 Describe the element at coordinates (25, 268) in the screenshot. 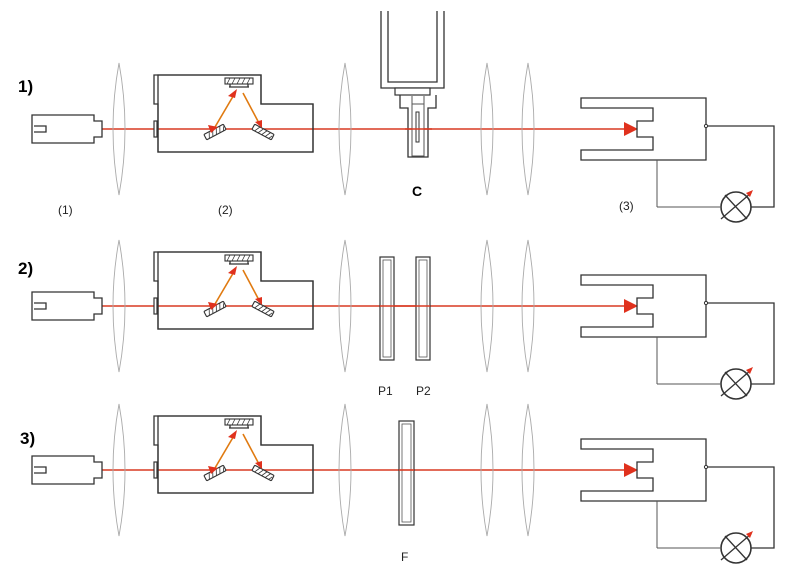

I see `row-2-label: 2)` at that location.